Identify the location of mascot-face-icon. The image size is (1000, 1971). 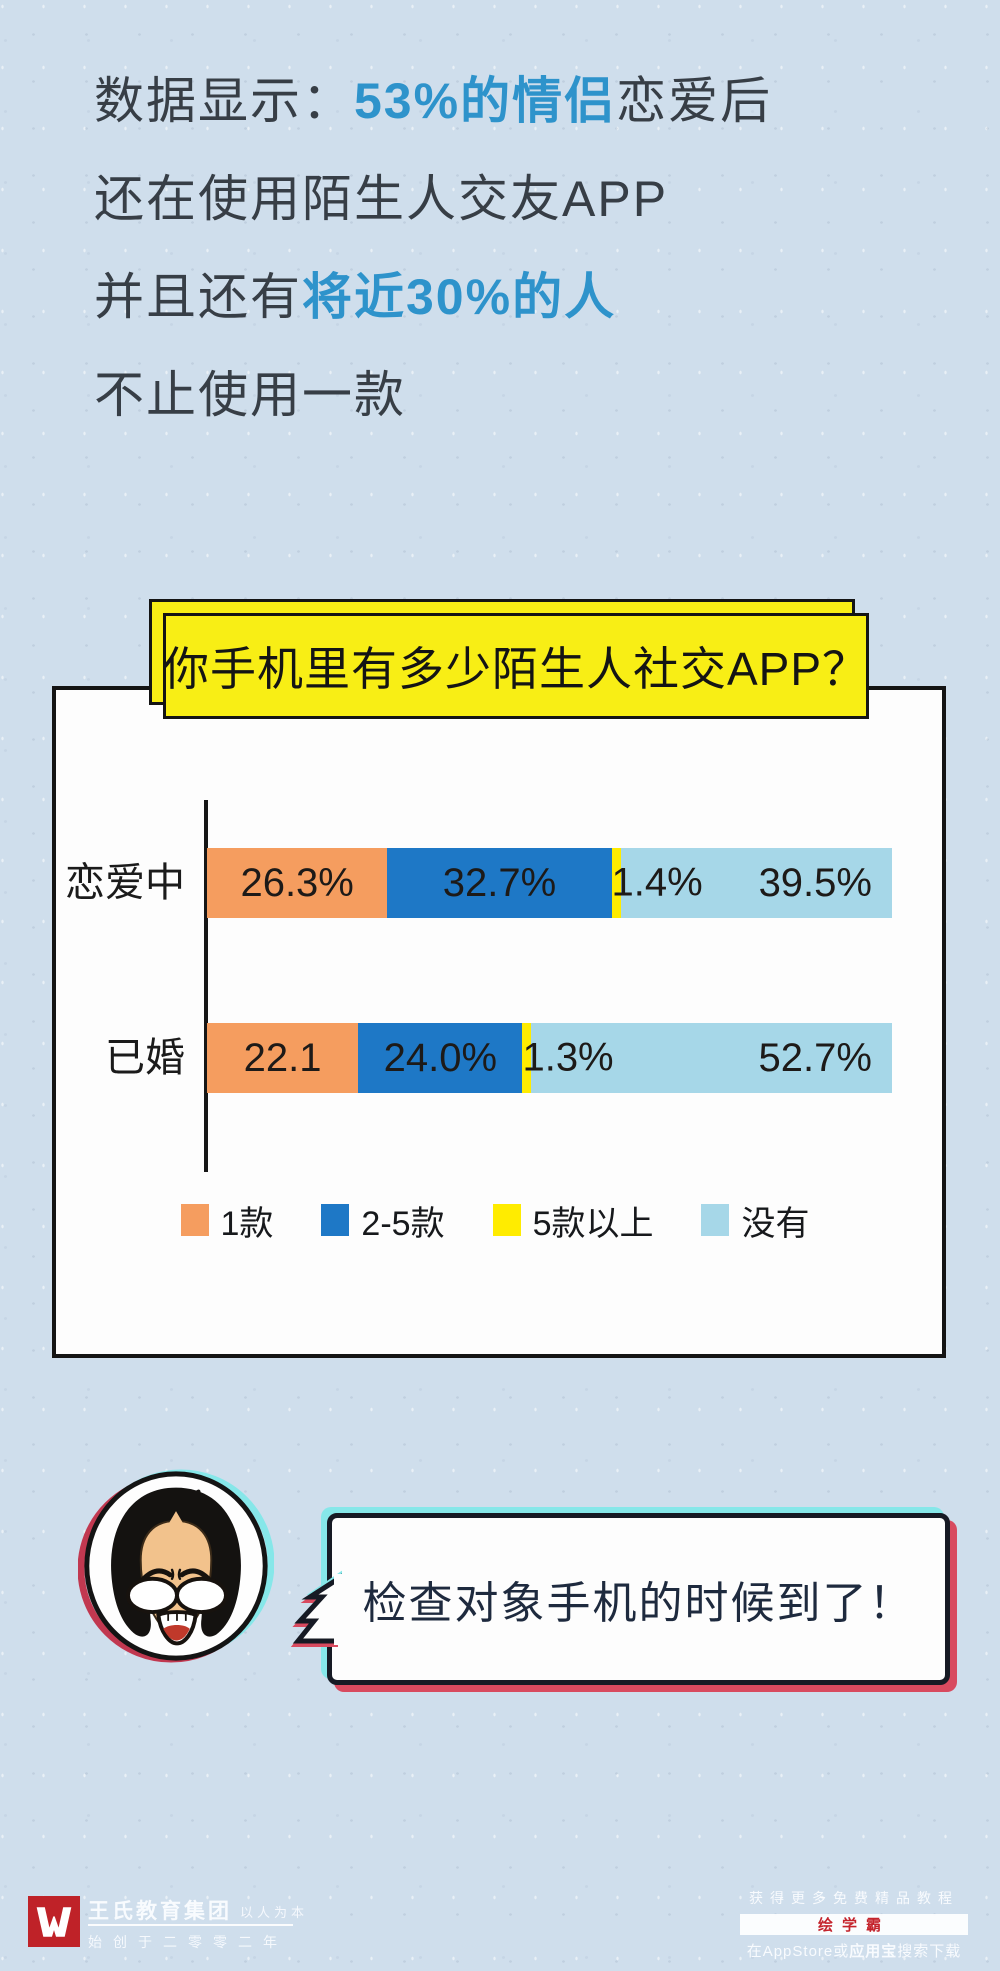
(176, 1566).